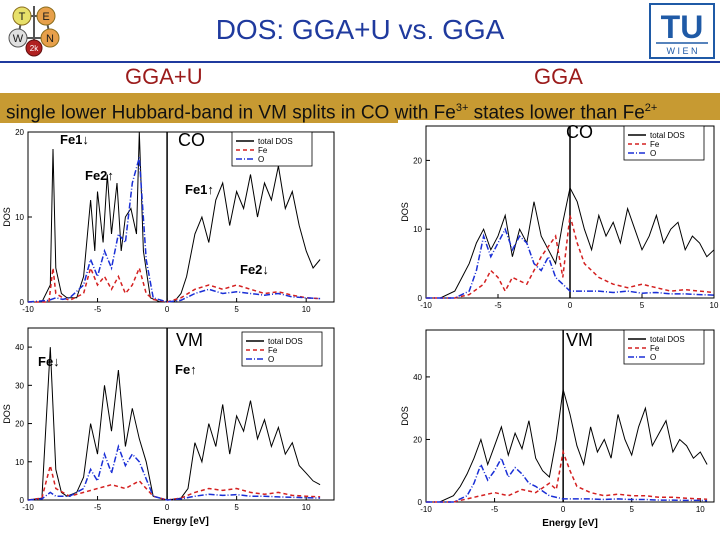 The height and width of the screenshot is (540, 720). What do you see at coordinates (558, 76) in the screenshot?
I see `right-column-label: GGA` at bounding box center [558, 76].